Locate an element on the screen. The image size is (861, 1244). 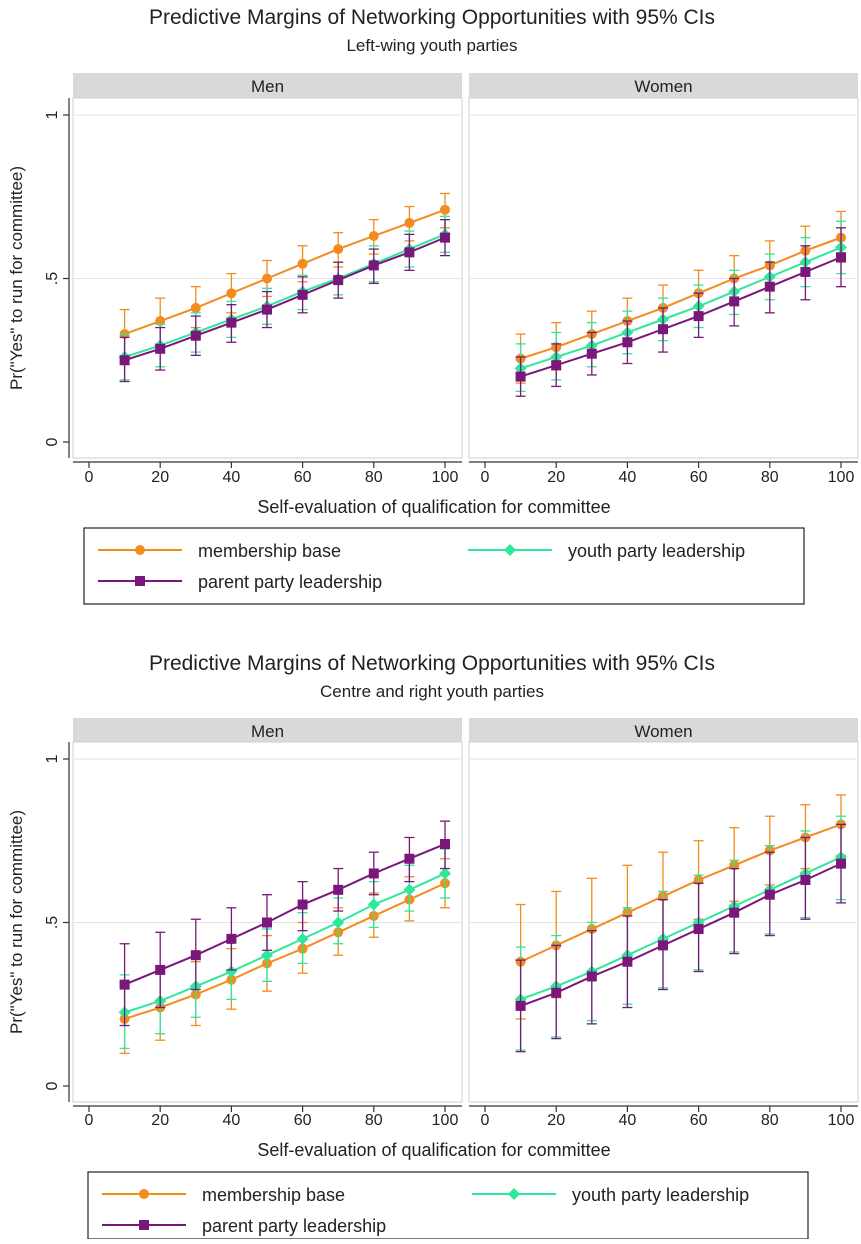
chart-subtitle: Left-wing youth parties is located at coordinates (431, 45).